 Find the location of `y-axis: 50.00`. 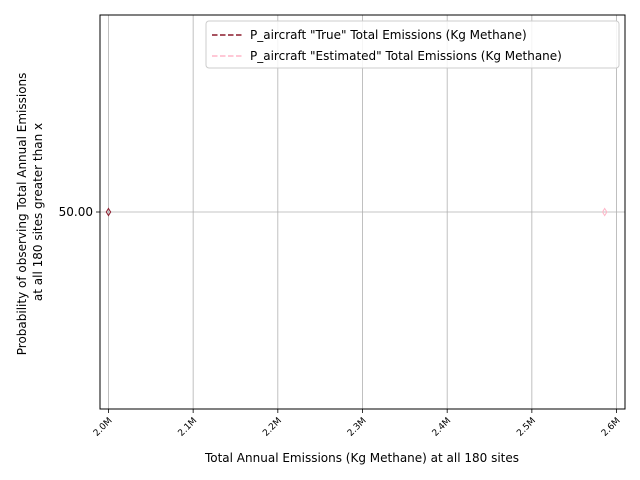

y-axis: 50.00 is located at coordinates (79, 212).